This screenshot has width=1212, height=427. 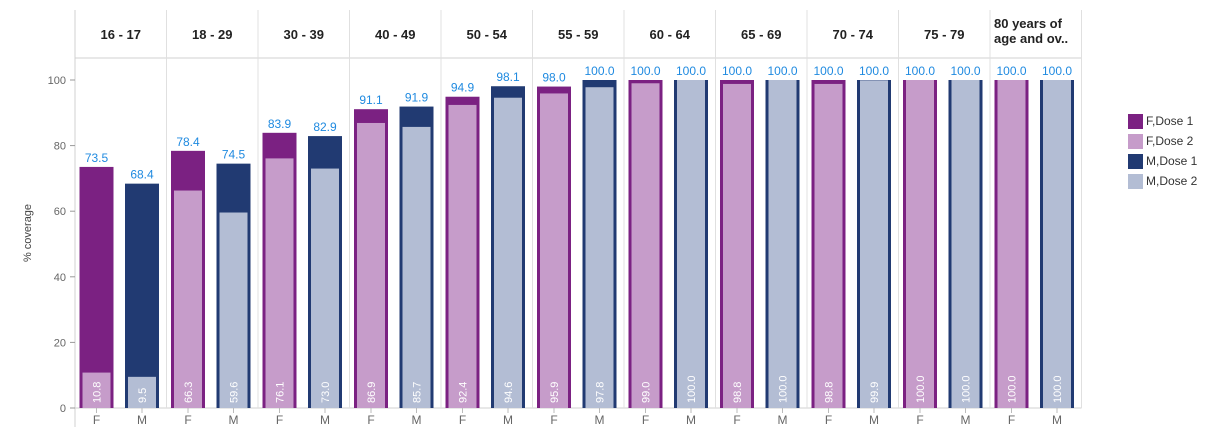 I want to click on data-label-dose-2: 99.9, so click(x=875, y=392).